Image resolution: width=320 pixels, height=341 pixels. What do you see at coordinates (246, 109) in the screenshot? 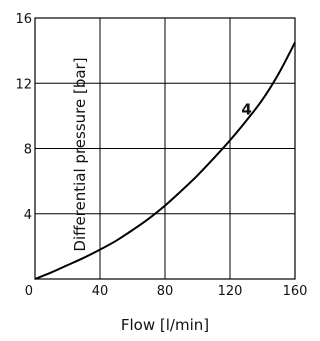
I see `series-label-4: 4` at bounding box center [246, 109].